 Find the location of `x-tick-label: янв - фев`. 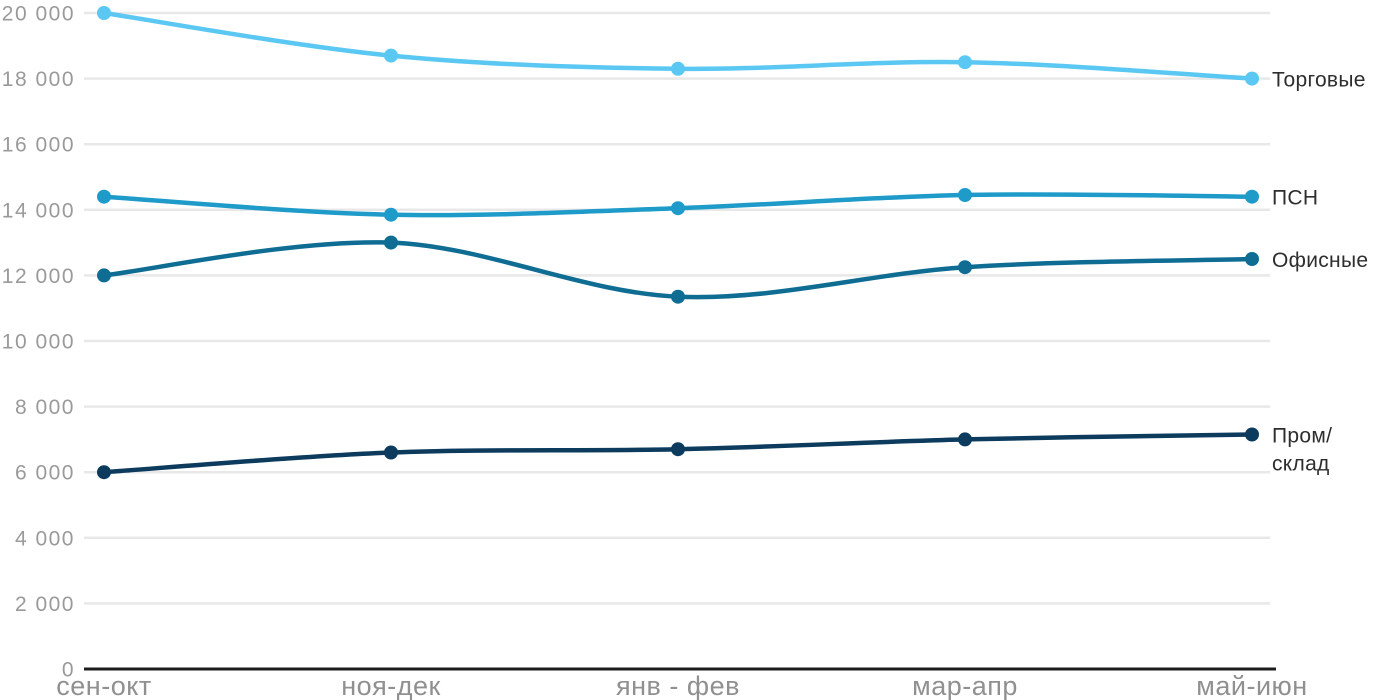

x-tick-label: янв - фев is located at coordinates (678, 685).